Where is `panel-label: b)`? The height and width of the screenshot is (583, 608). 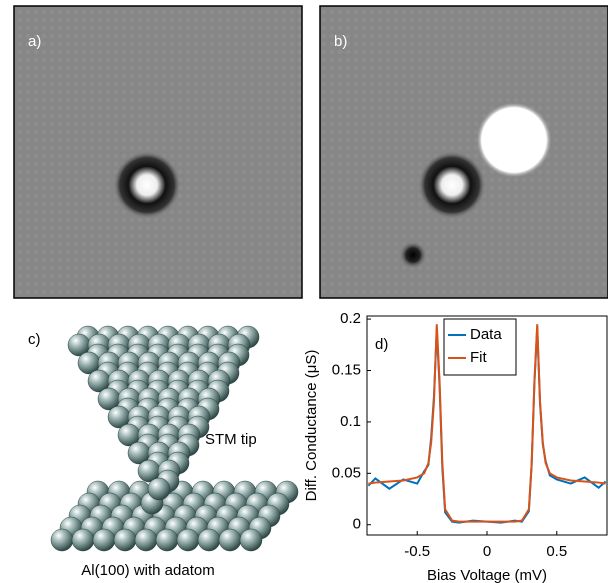
panel-label: b) is located at coordinates (340, 41).